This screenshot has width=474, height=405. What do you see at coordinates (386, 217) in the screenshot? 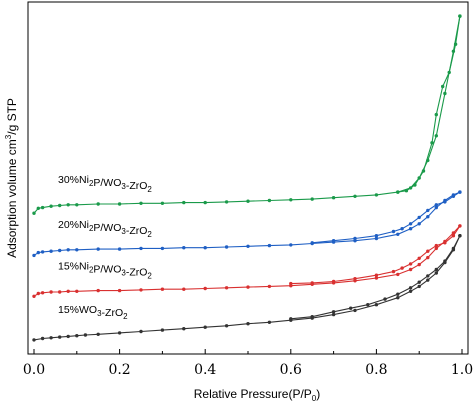
I see `desorption-line` at bounding box center [386, 217].